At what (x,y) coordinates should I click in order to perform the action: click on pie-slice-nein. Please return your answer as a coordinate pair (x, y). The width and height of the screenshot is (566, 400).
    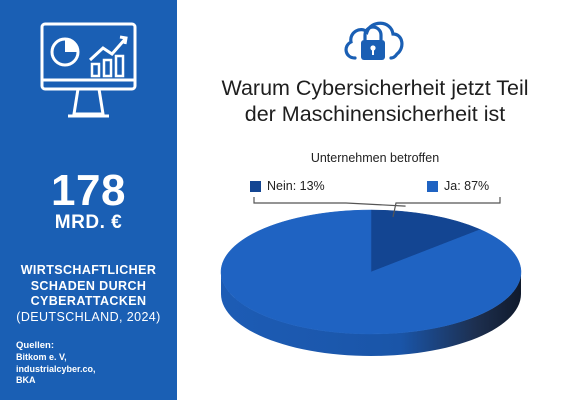
    Looking at the image, I should click on (425, 241).